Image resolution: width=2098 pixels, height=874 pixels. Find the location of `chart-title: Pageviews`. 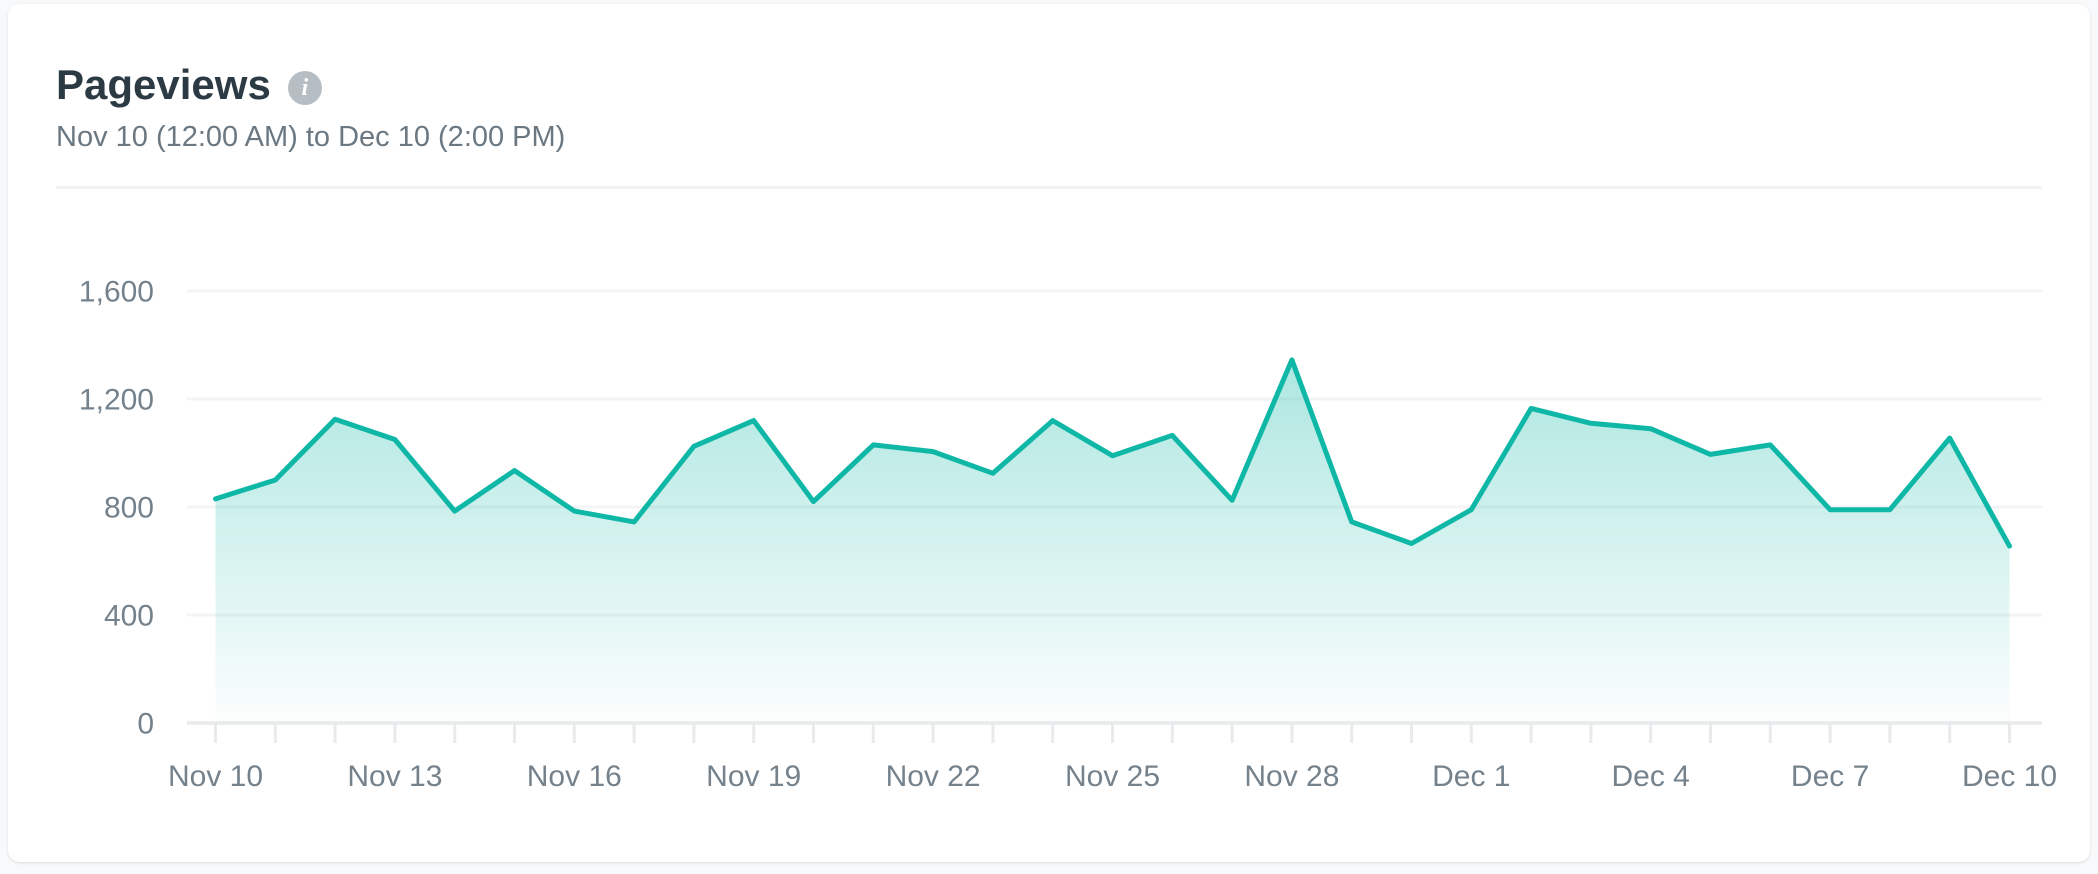

chart-title: Pageviews is located at coordinates (163, 84).